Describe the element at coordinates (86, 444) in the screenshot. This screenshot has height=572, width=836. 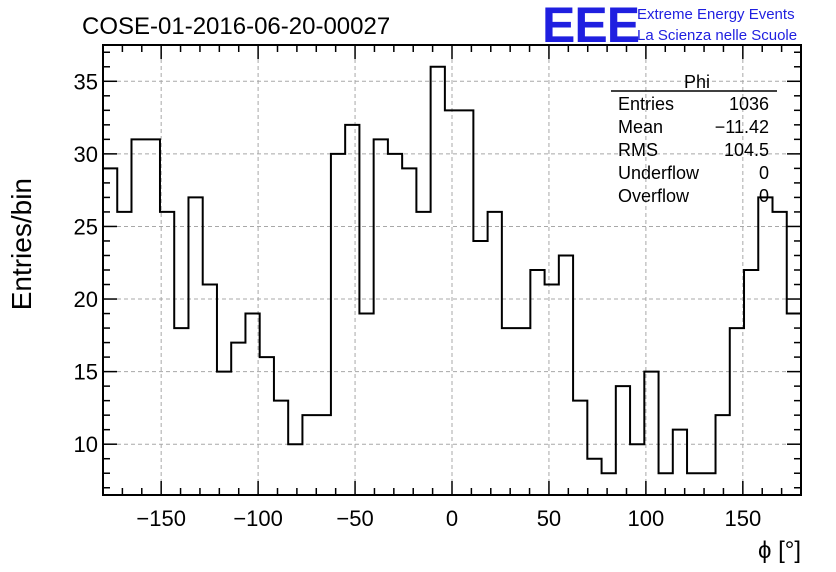
I see `y-tick-label: 10` at that location.